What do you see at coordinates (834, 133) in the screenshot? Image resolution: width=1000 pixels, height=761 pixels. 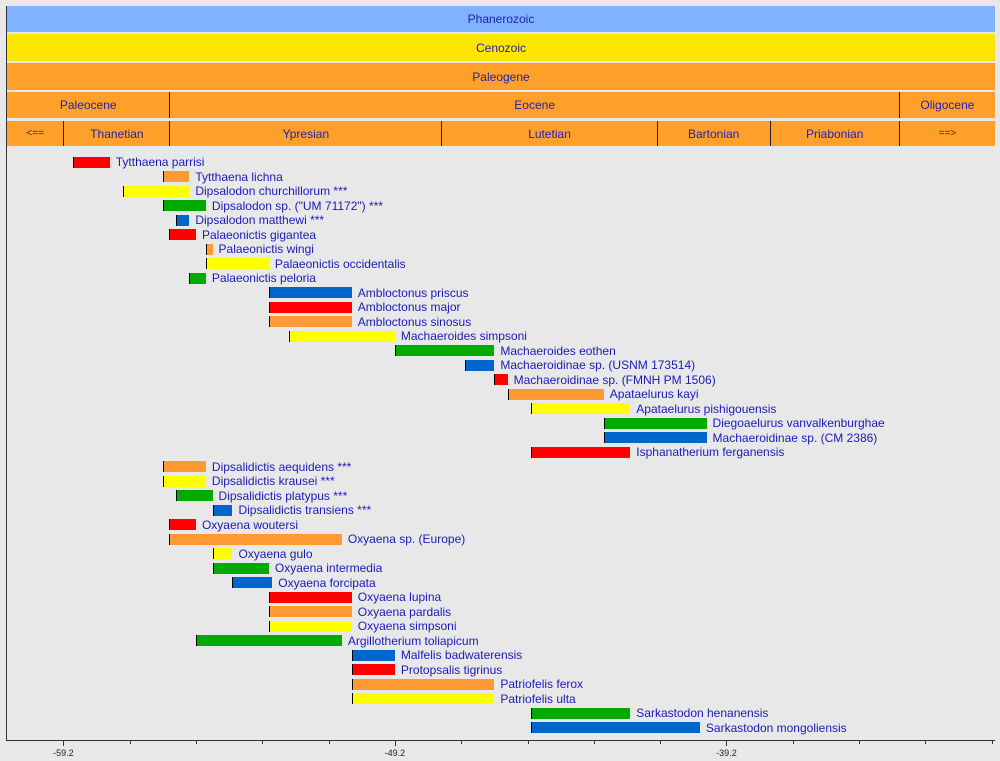 I see `timescale-priabonian: Priabonian` at bounding box center [834, 133].